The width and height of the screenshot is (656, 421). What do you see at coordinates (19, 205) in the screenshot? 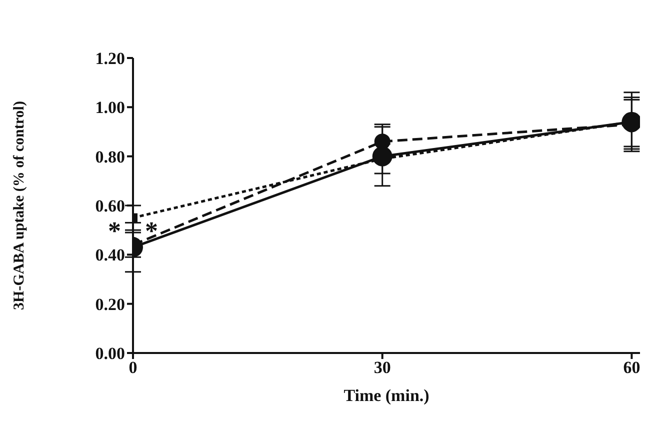
I see `y-axis-title: 3H-GABA uptake (% of control)` at bounding box center [19, 205].